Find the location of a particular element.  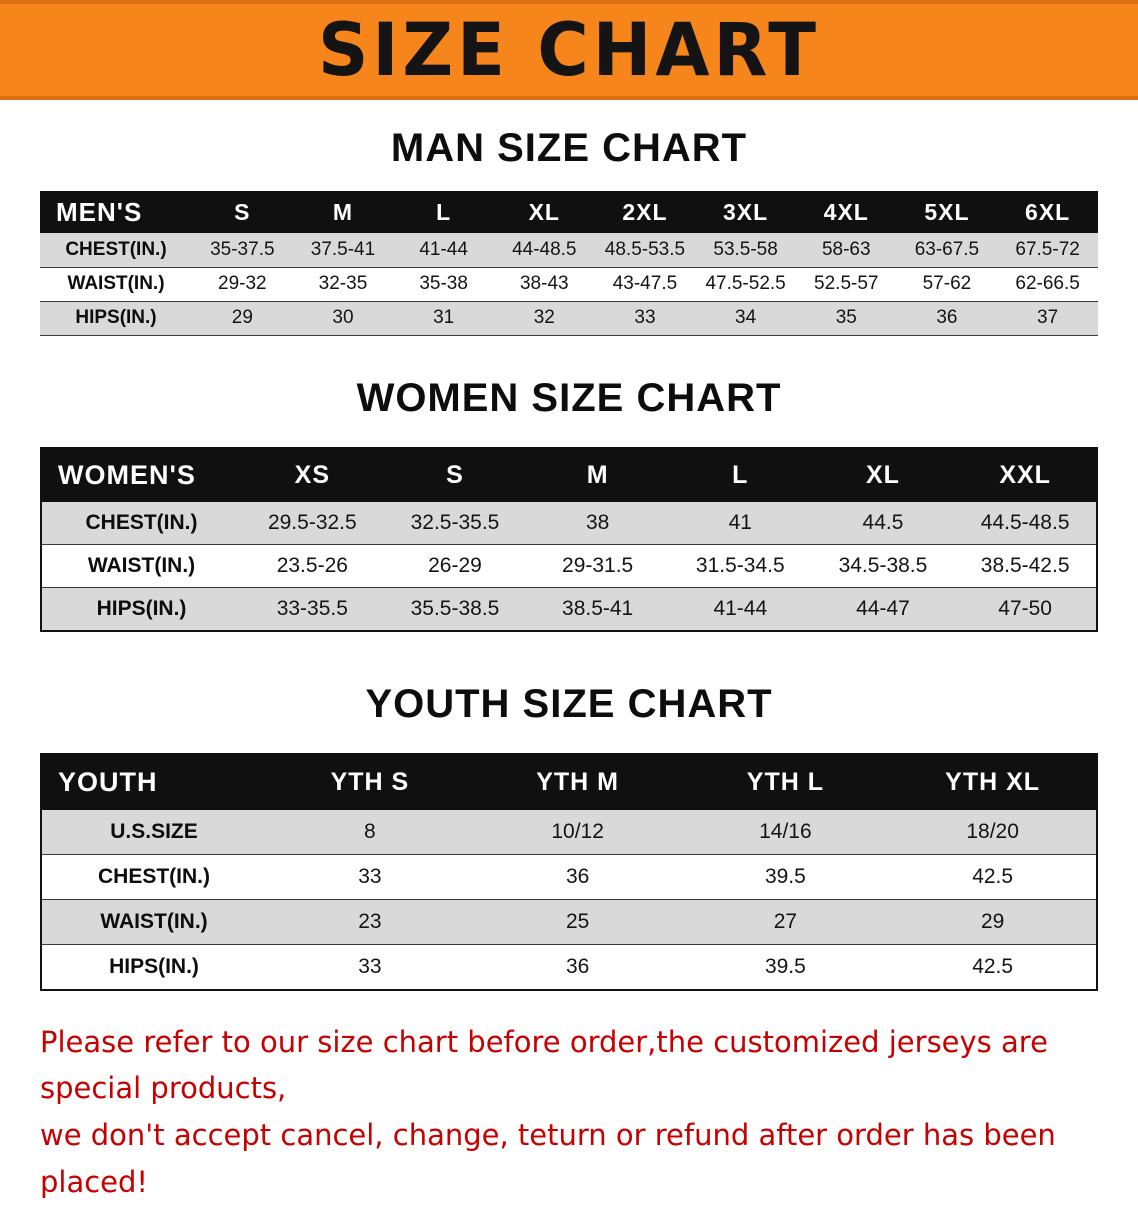

size-value: 26-29 is located at coordinates (455, 566).